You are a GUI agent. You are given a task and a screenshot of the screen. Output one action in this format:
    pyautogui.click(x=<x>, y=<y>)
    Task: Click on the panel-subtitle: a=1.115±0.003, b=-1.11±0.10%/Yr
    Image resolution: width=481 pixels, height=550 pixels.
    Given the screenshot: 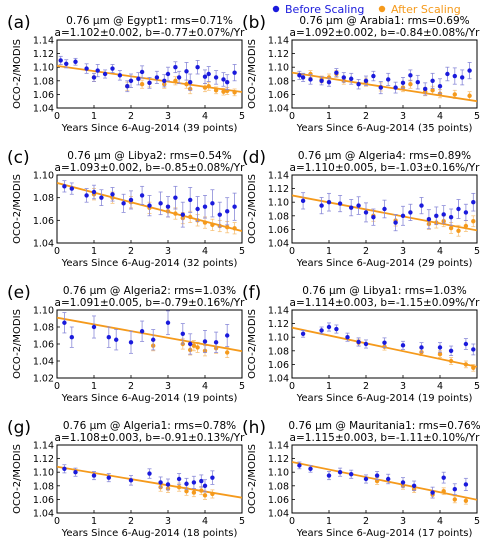 What is the action you would take?
    pyautogui.click(x=385, y=438)
    